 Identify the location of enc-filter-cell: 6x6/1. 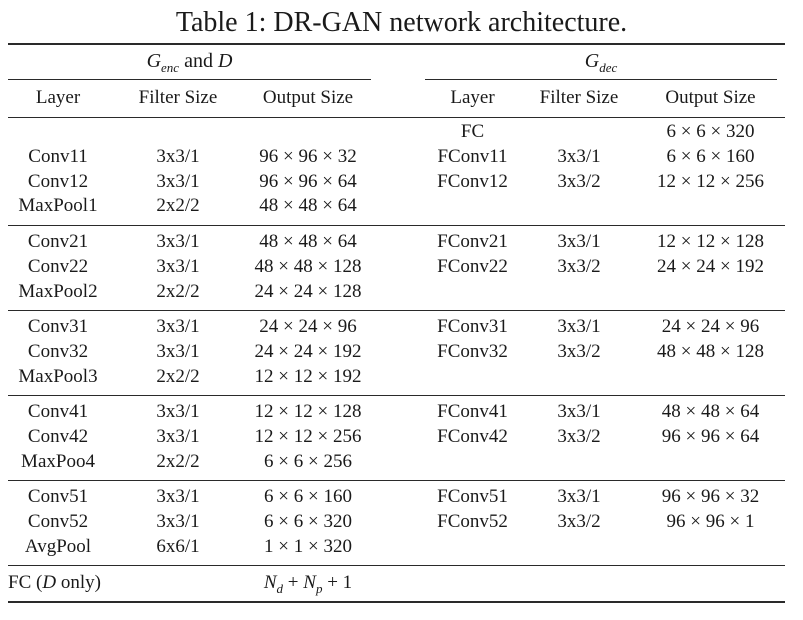
(178, 546).